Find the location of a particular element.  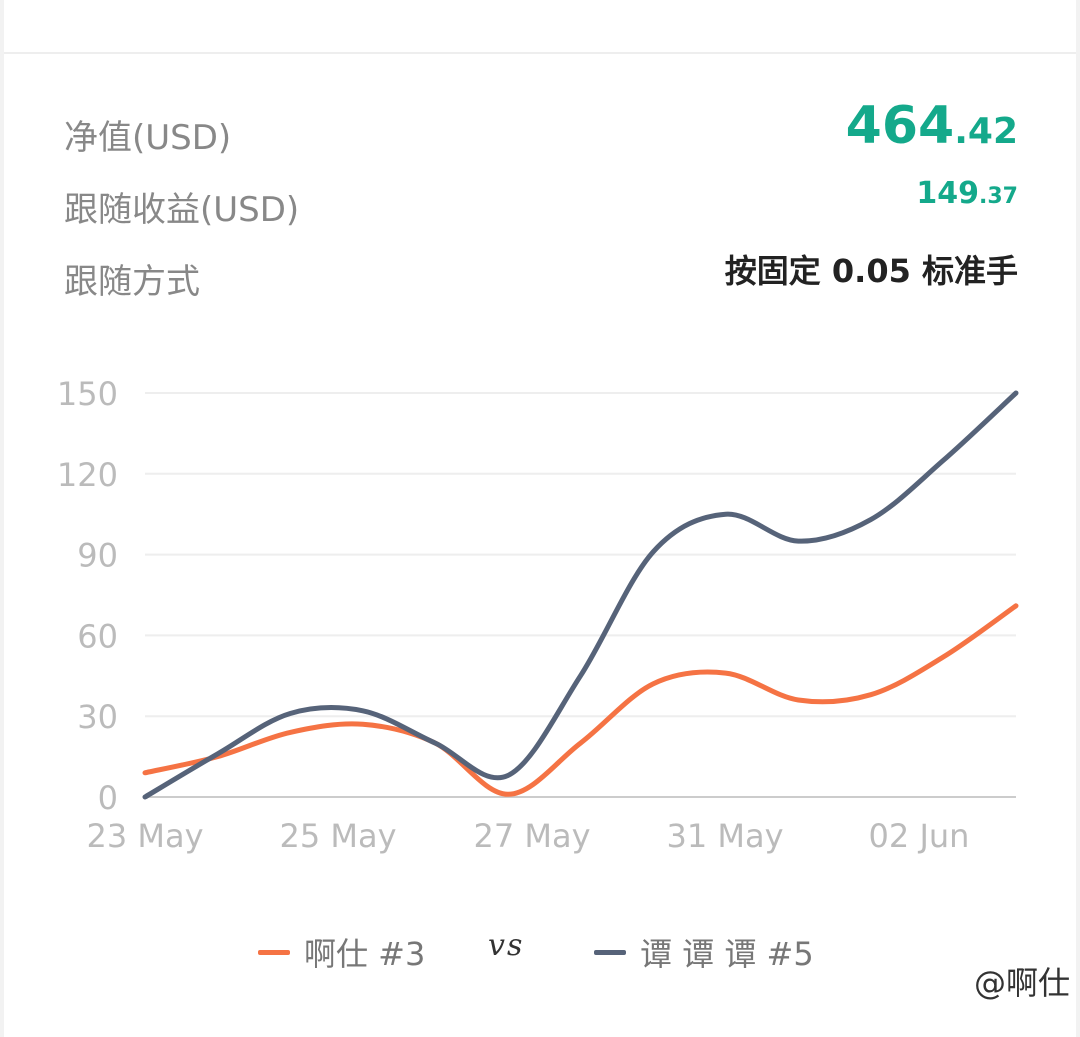

follow-profit-value: 149.37 is located at coordinates (967, 193).